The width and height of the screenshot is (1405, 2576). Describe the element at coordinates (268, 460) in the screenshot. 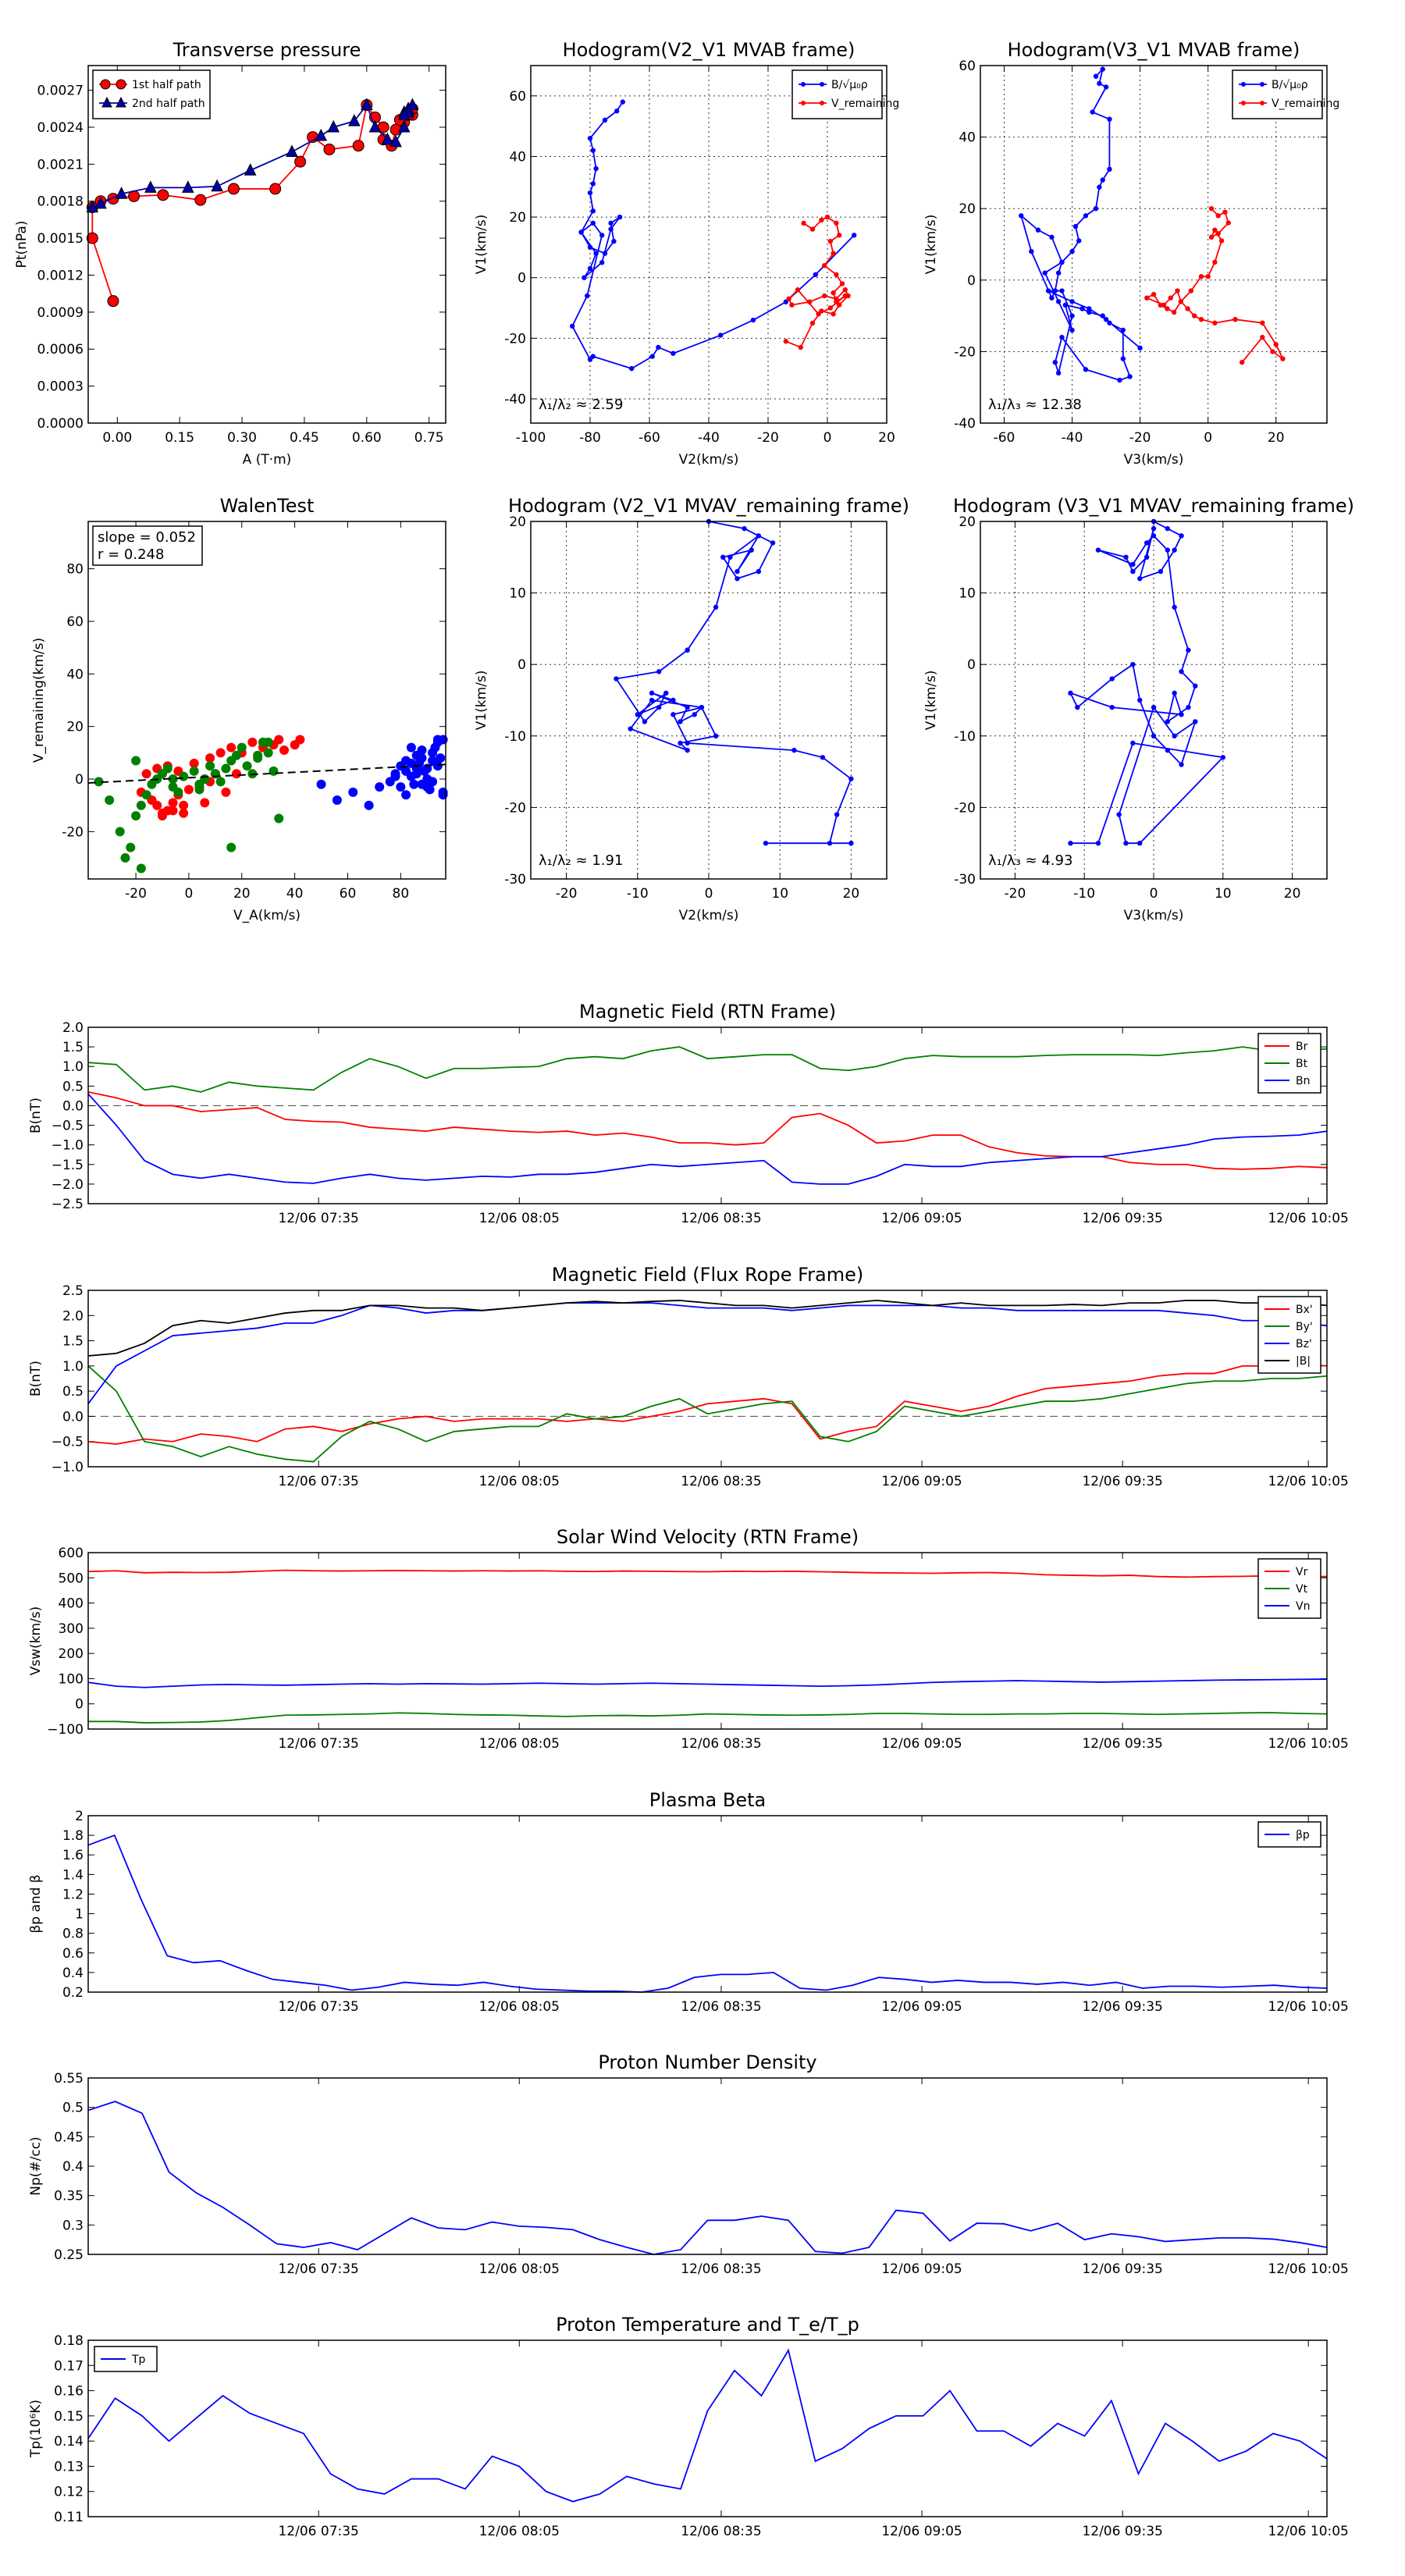

I see `x-axis-label: A (T·m)` at that location.